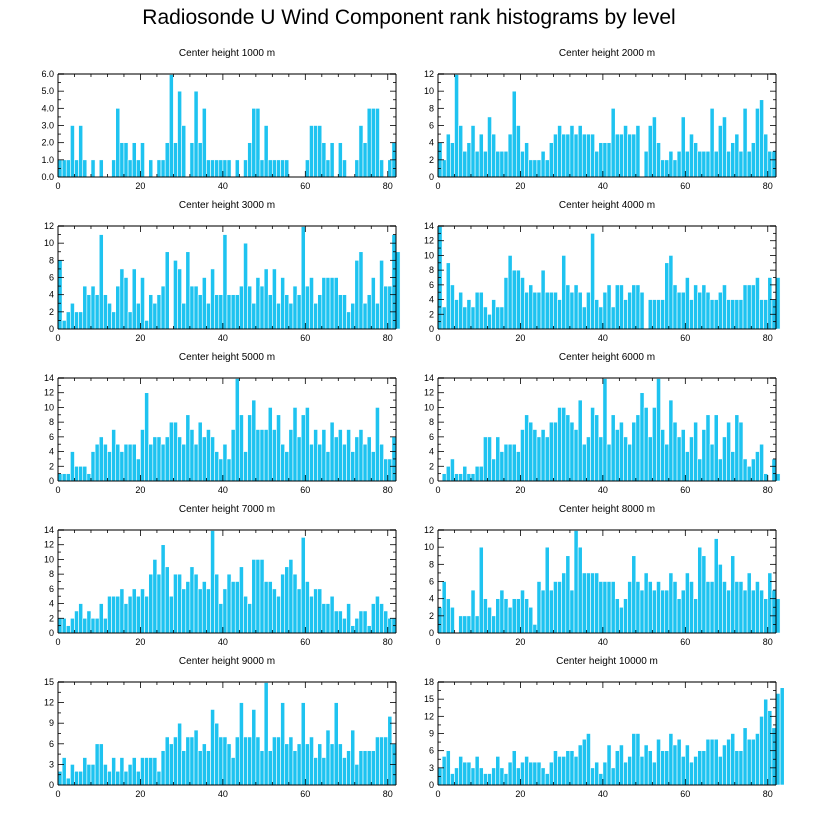 Image resolution: width=818 pixels, height=824 pixels. I want to click on y-tick-label: 2, so click(51, 618).